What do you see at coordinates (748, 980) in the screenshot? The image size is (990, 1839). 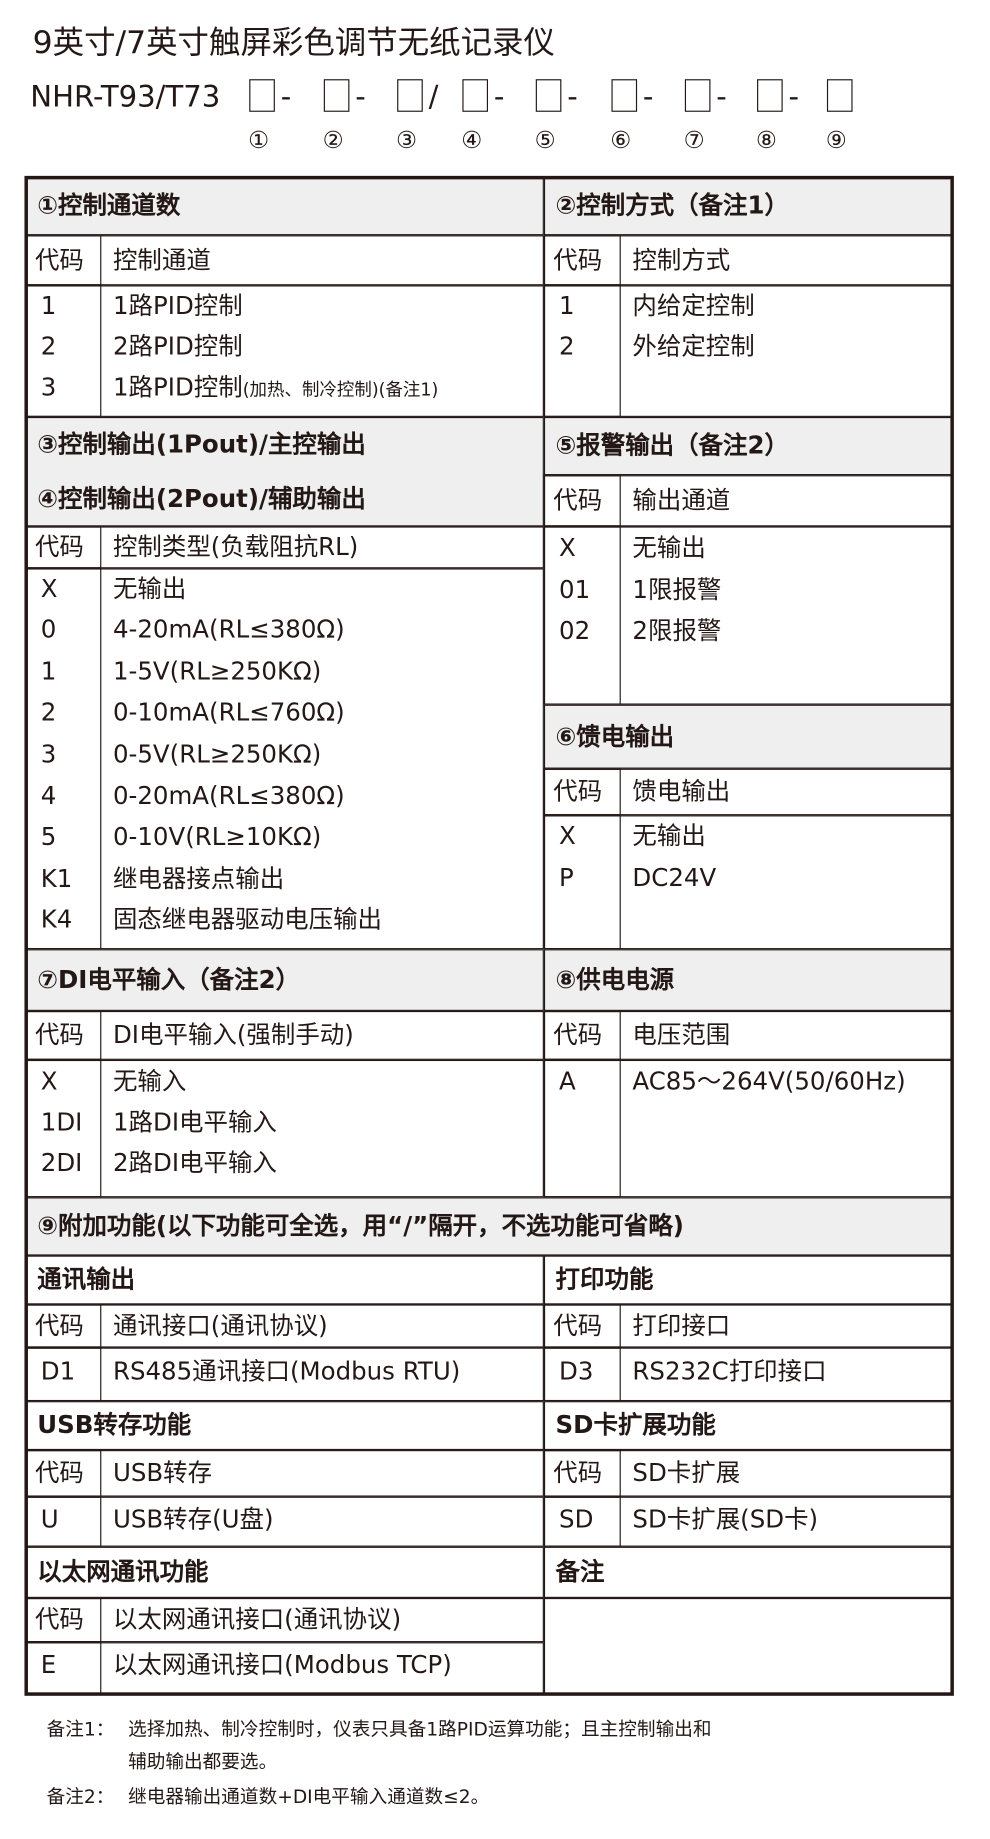 I see `s8-header` at bounding box center [748, 980].